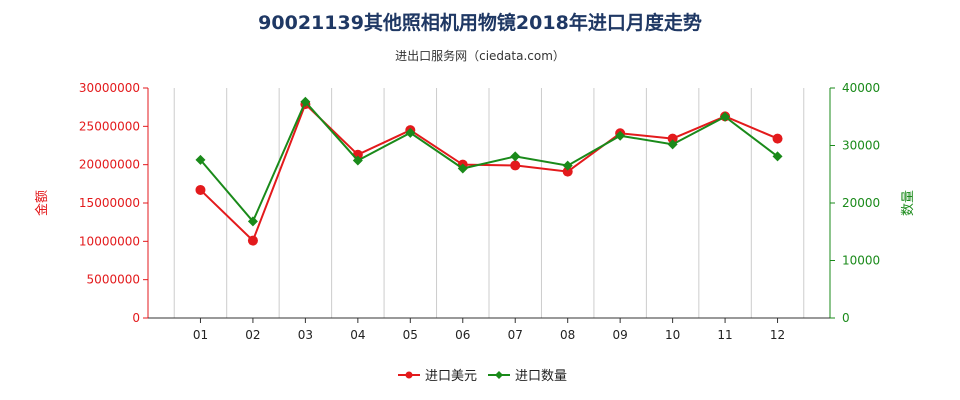 The image size is (960, 400). I want to click on right-y-tick-label: 30000, so click(861, 146).